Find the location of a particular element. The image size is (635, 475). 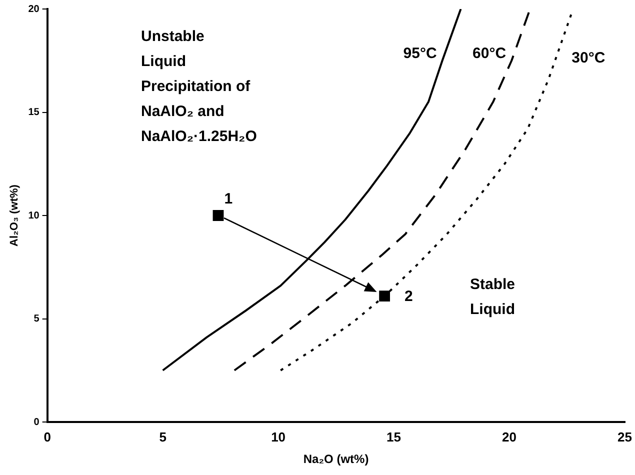

x-tick-label: 20 is located at coordinates (509, 436).